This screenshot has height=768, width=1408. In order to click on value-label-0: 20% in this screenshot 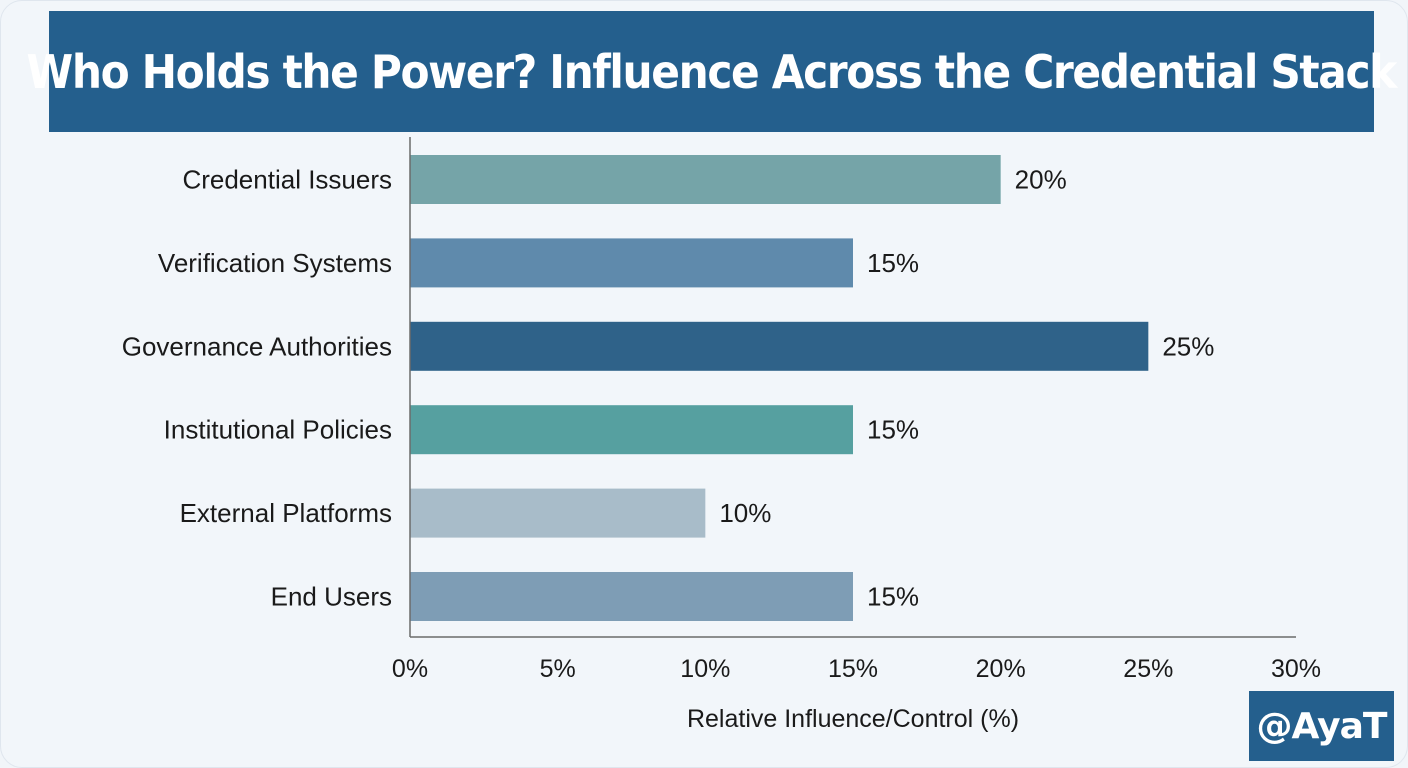, I will do `click(1041, 180)`.